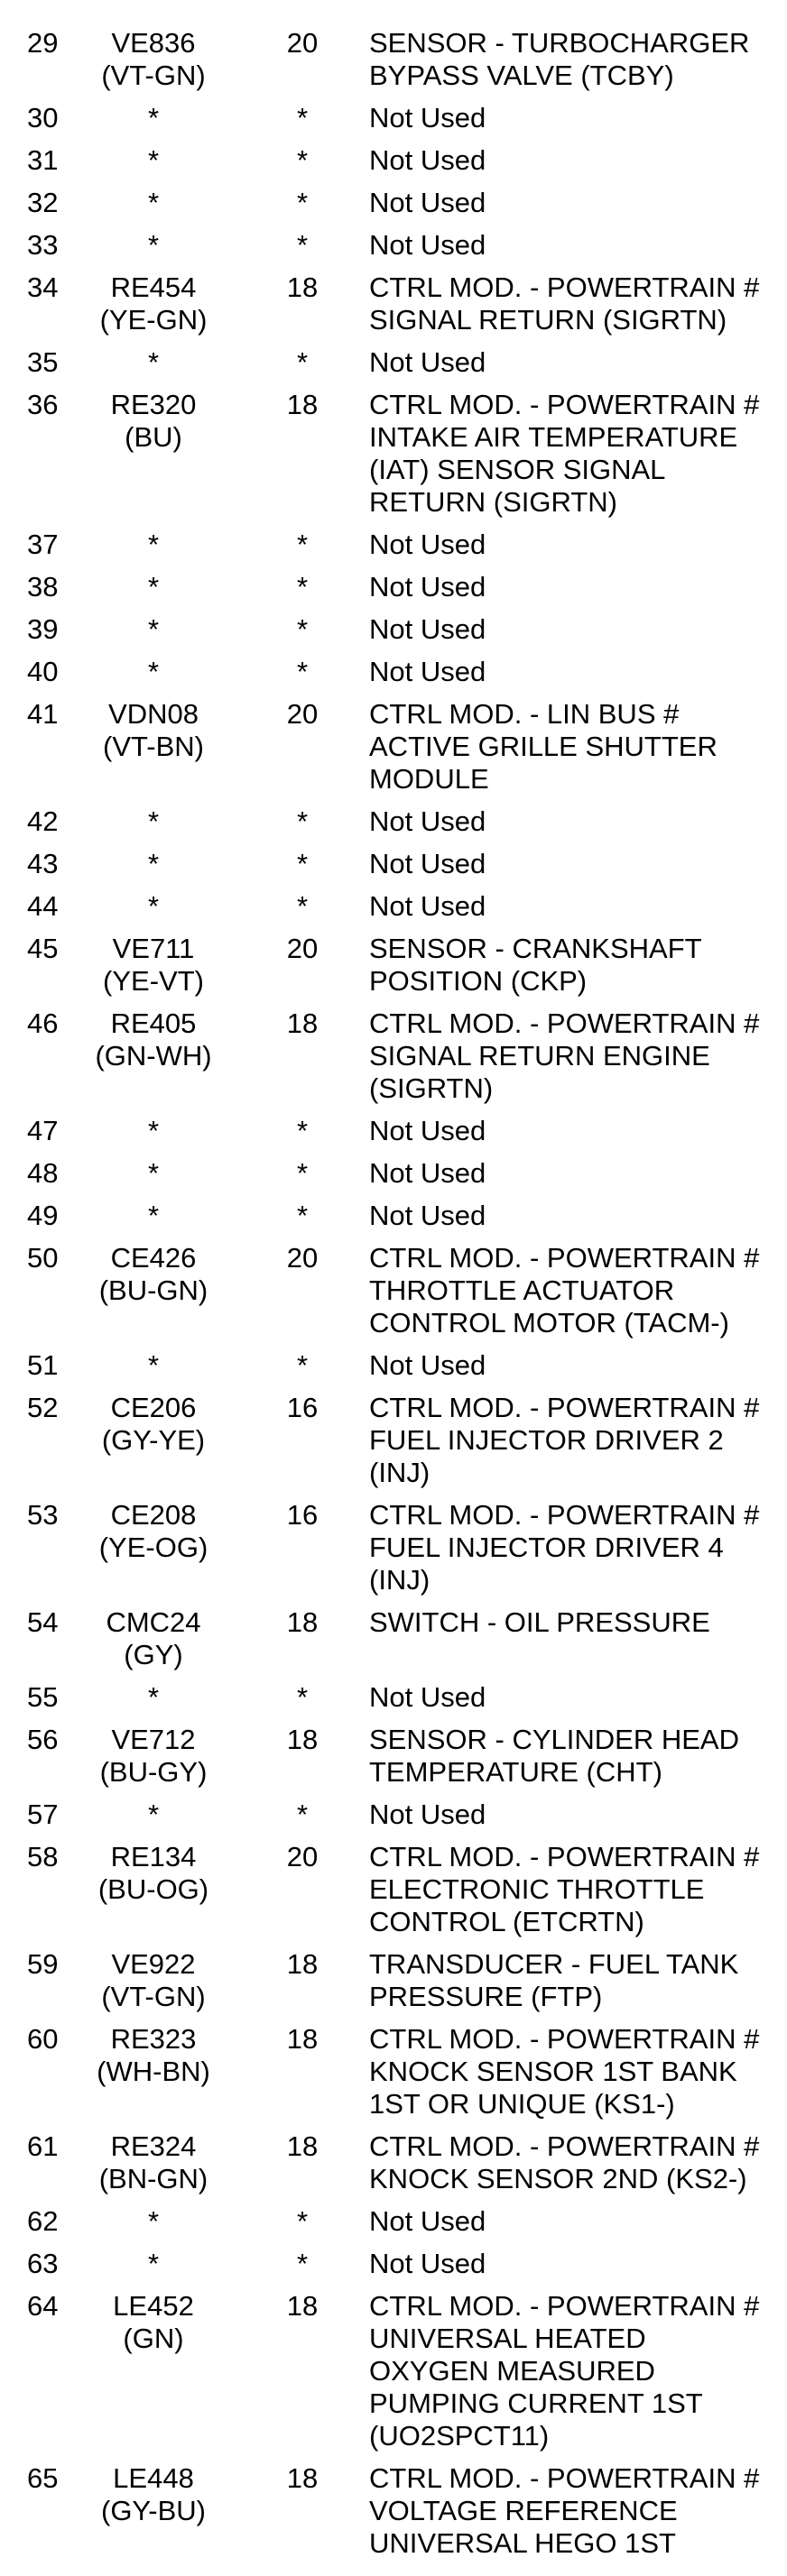 The width and height of the screenshot is (787, 2576). What do you see at coordinates (43, 2146) in the screenshot?
I see `pin-number: 61` at bounding box center [43, 2146].